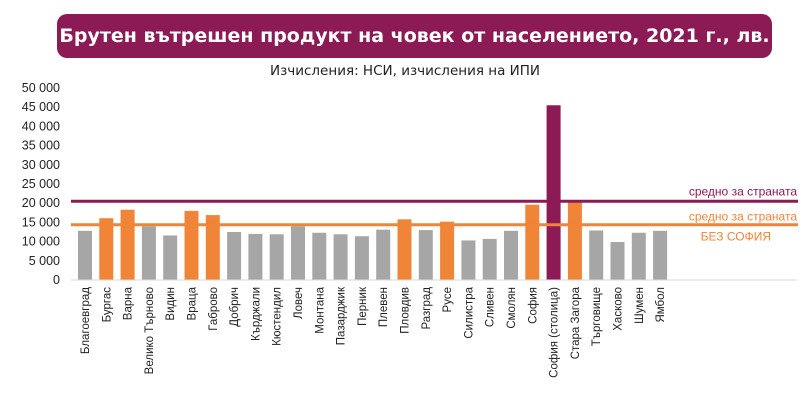 The image size is (810, 414). Describe the element at coordinates (41, 107) in the screenshot. I see `y-tick-label: 45 000` at that location.